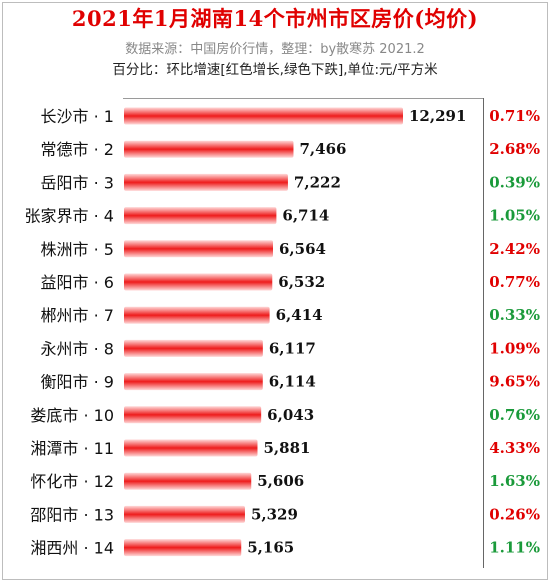 Image resolution: width=550 pixels, height=582 pixels. I want to click on category-label: 岳阳市 · 3, so click(77, 182).